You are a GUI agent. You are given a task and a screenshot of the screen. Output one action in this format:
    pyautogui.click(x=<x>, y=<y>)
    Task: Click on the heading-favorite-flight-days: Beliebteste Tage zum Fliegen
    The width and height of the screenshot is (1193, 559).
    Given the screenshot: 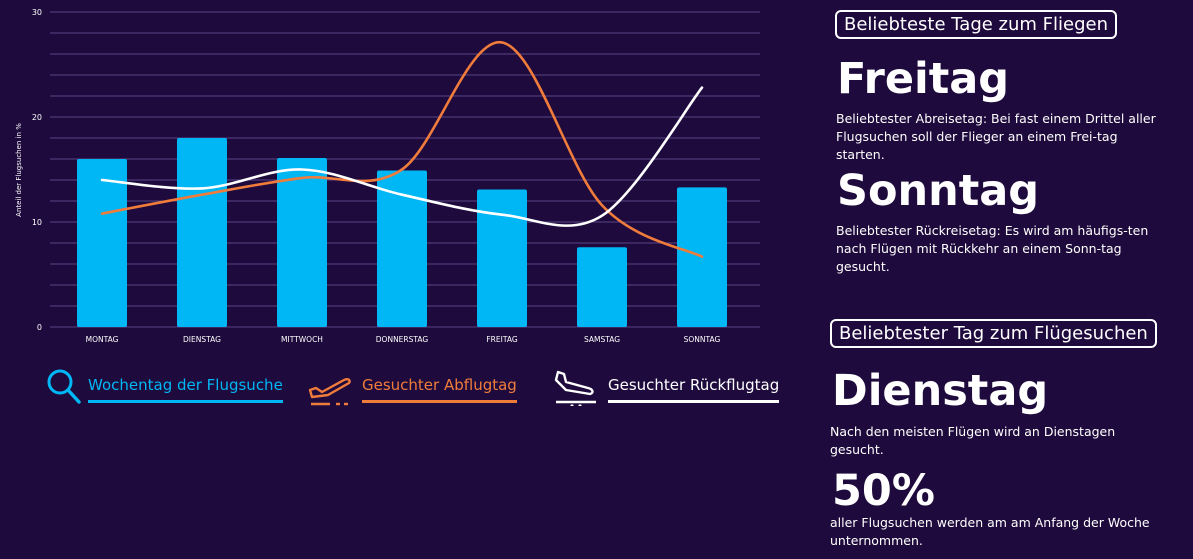 What is the action you would take?
    pyautogui.click(x=976, y=24)
    